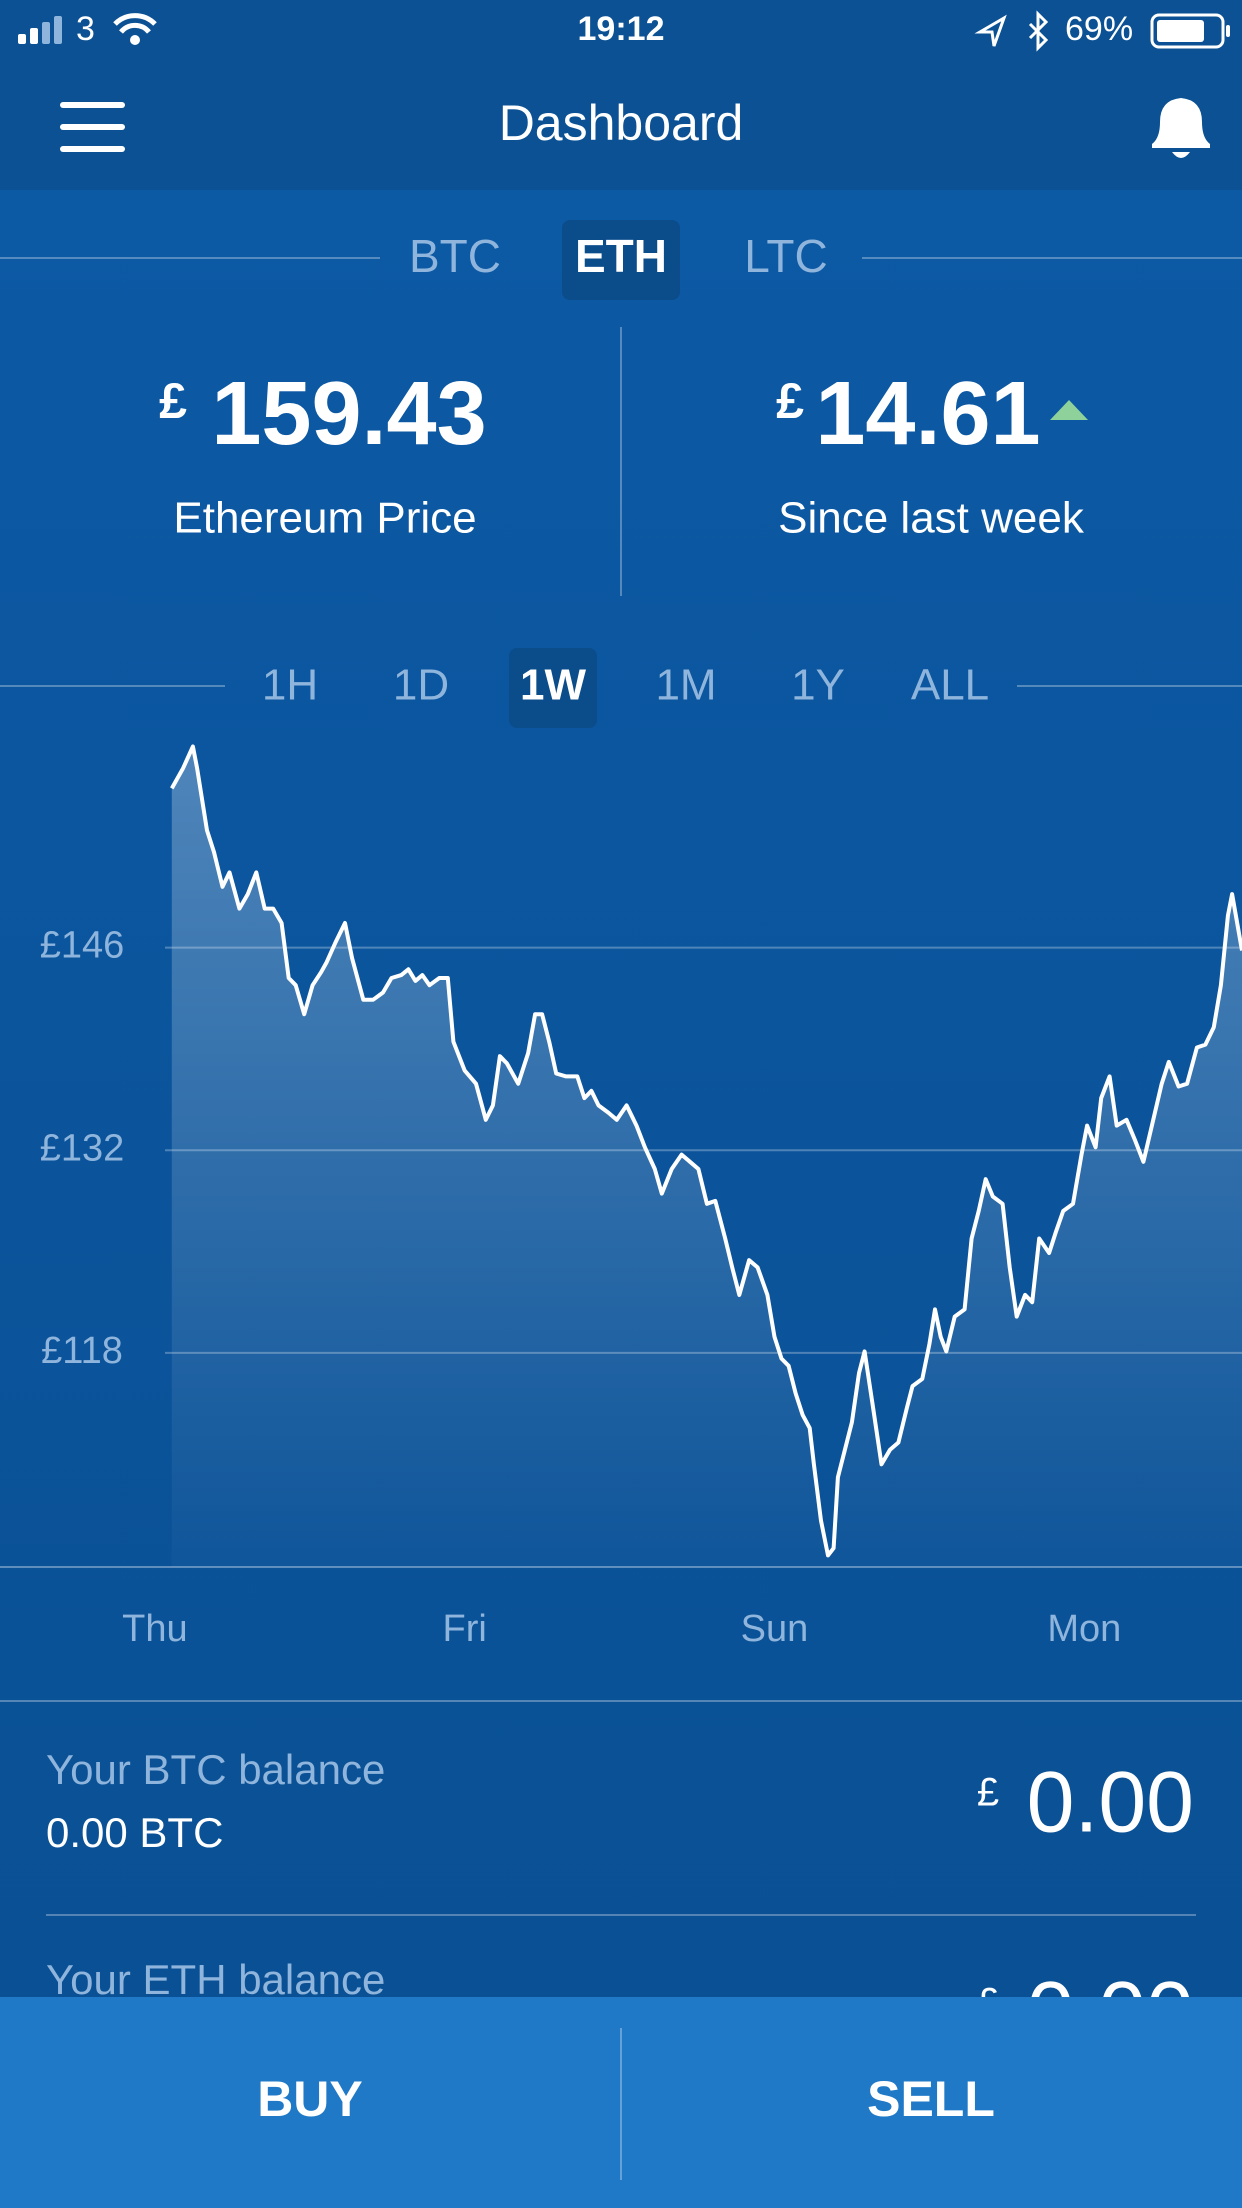  Describe the element at coordinates (1181, 128) in the screenshot. I see `notification-bell` at that location.